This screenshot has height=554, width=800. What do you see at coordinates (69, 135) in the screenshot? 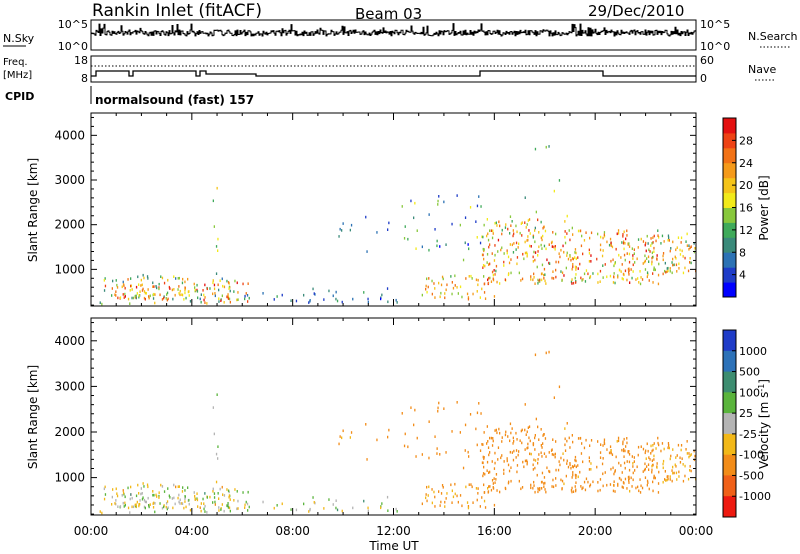
I see `power-y-tick-label: 4000` at bounding box center [69, 135].